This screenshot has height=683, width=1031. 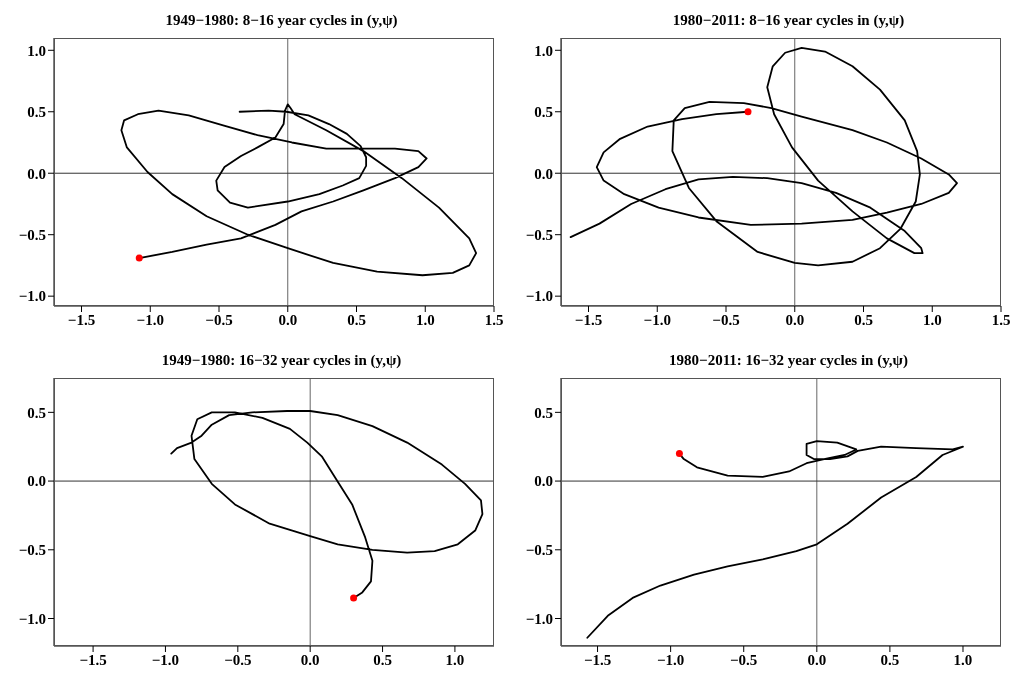 I want to click on chart-title: 1980−2011: 8−16 year cycles in (y,ψ), so click(x=788, y=20).